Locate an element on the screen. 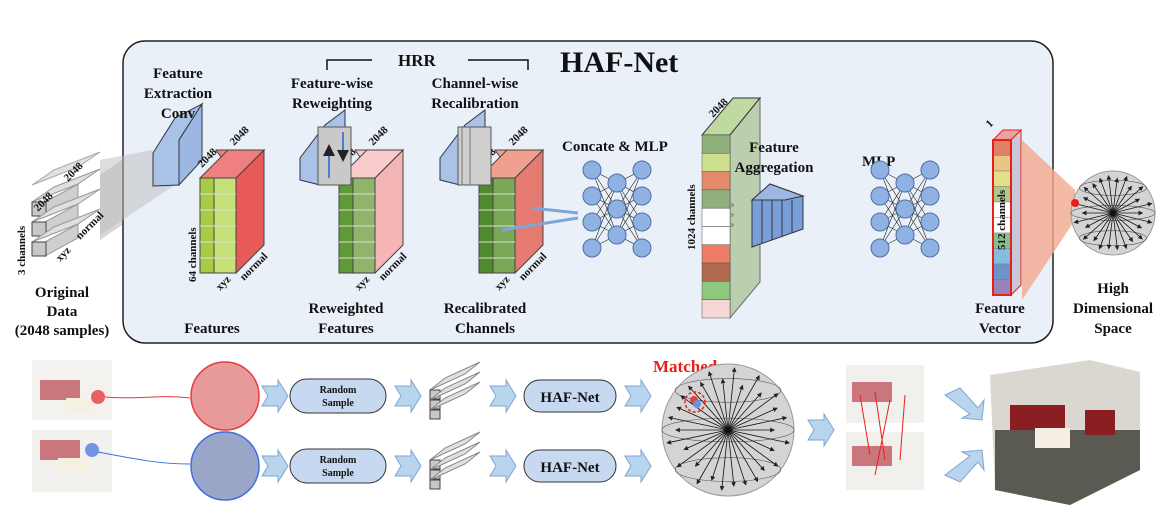  feature-extraction-label: Feature Extraction Conv is located at coordinates (178, 94).